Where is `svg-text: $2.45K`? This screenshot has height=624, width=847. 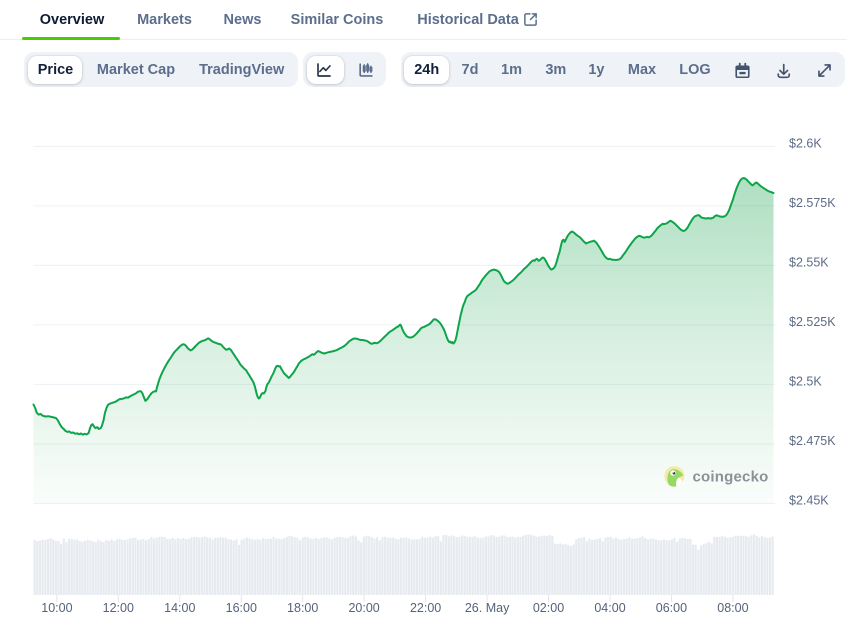
svg-text: $2.45K is located at coordinates (809, 500).